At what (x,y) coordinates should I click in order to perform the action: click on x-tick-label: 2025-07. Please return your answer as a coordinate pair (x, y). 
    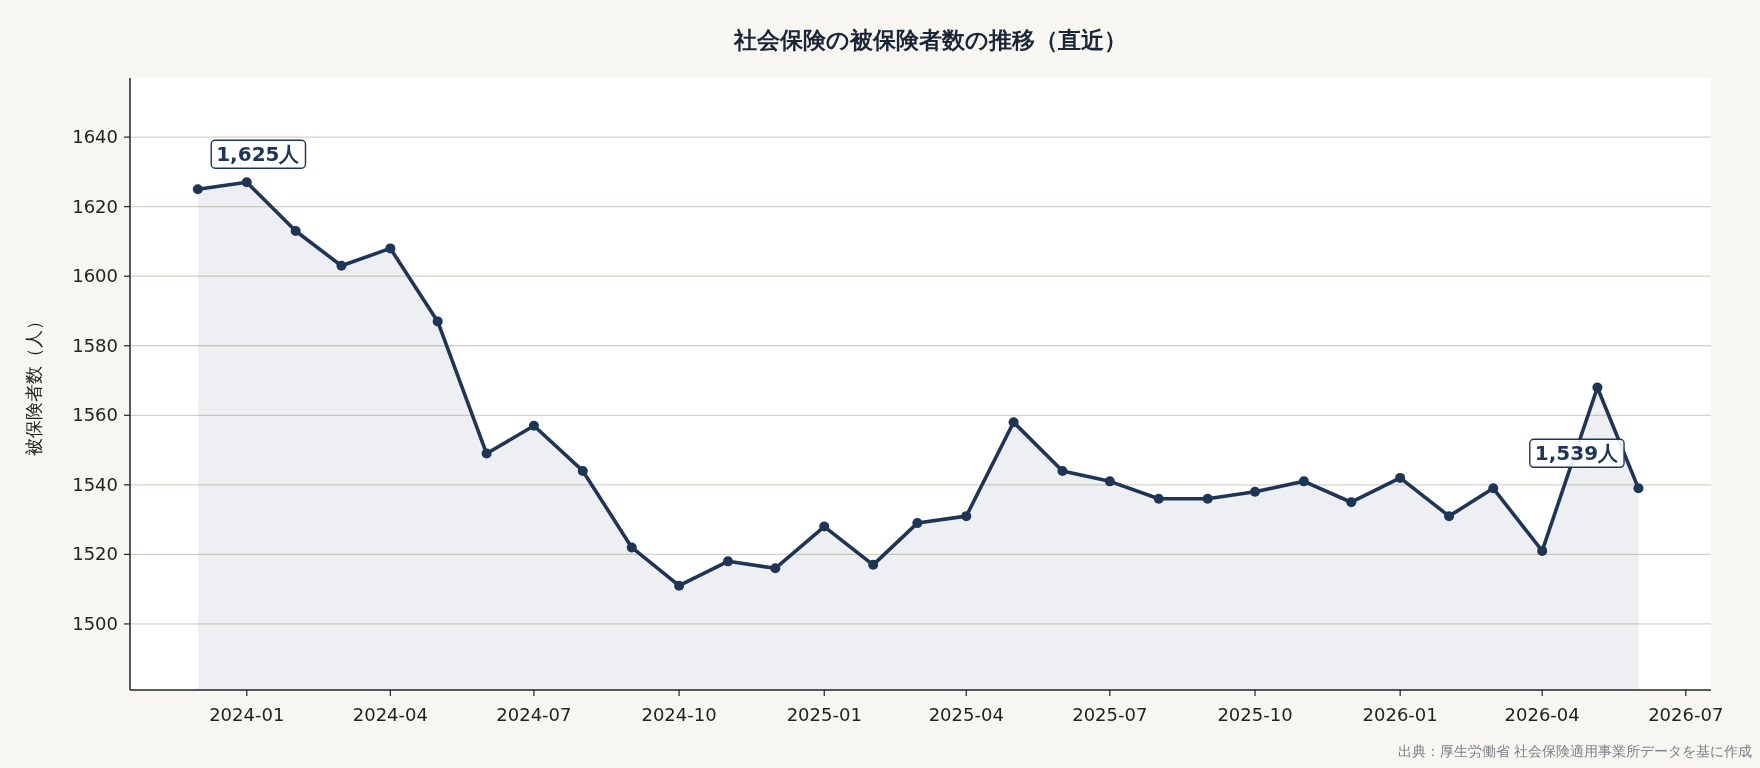
    Looking at the image, I should click on (1110, 714).